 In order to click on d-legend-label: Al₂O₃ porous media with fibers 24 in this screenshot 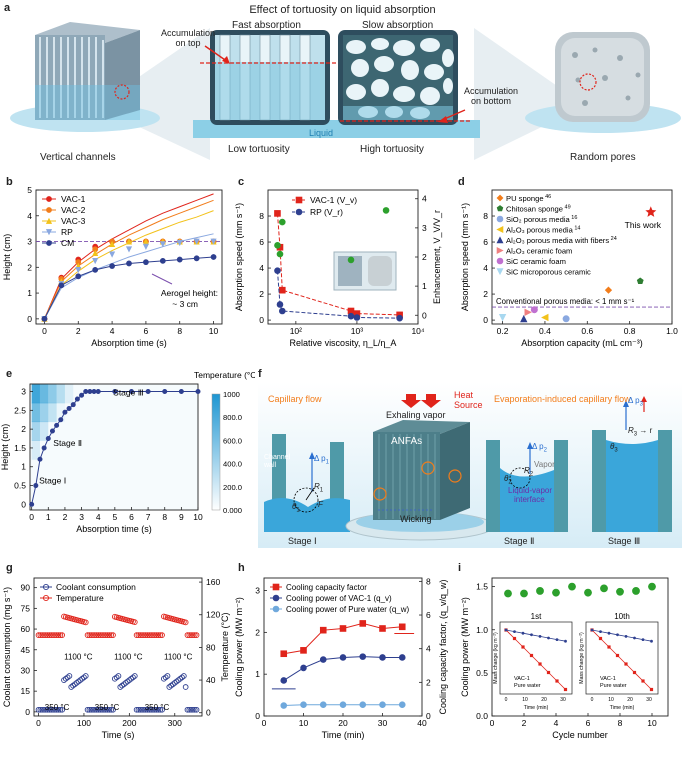, I will do `click(561, 240)`.